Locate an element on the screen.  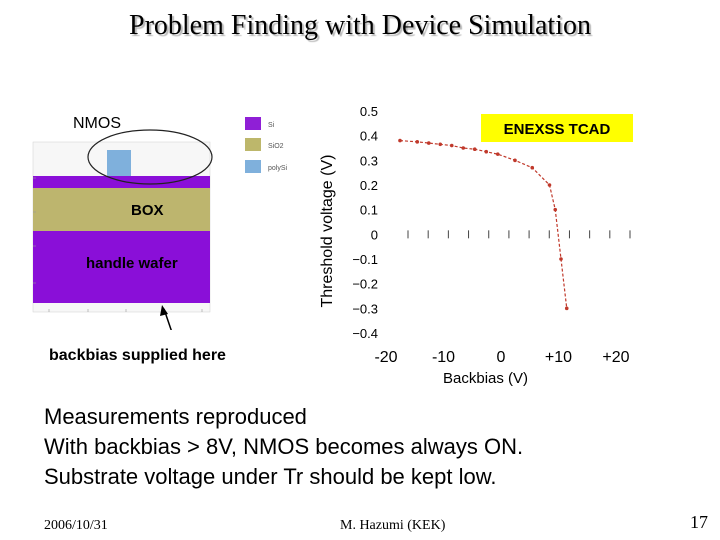
handle-wafer-layer is located at coordinates (121, 267).